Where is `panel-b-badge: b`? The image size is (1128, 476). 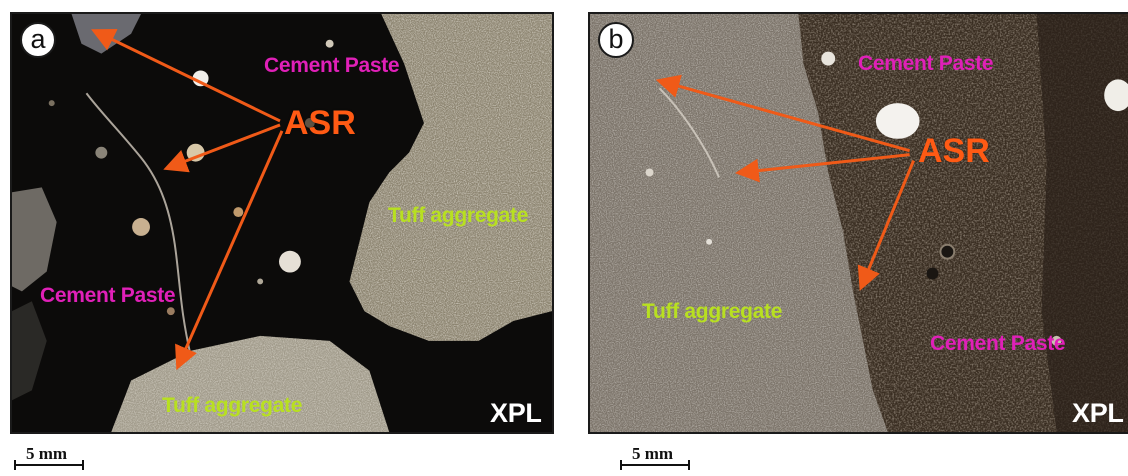 panel-b-badge: b is located at coordinates (616, 40).